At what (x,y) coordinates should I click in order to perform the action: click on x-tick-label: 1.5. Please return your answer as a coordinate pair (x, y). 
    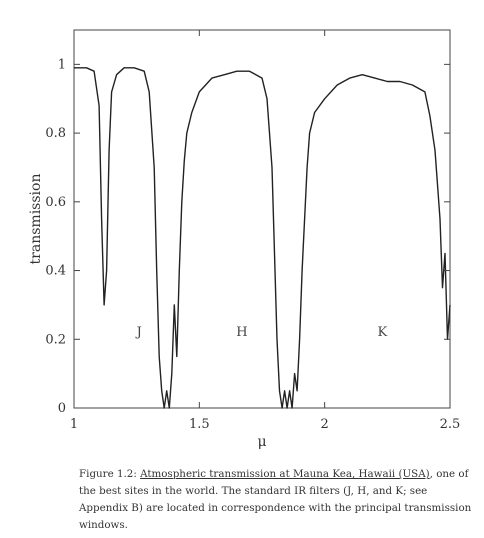
    Looking at the image, I should click on (199, 424).